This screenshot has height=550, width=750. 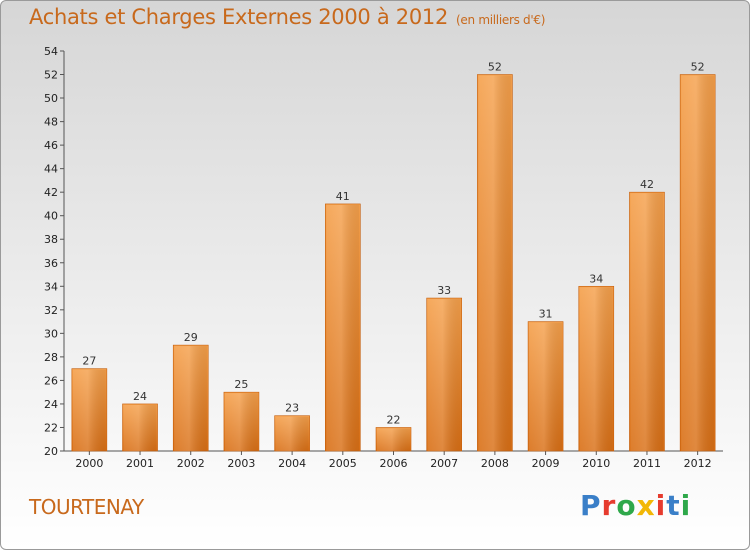 I want to click on x-tick-label-2007: 2007, so click(x=444, y=463).